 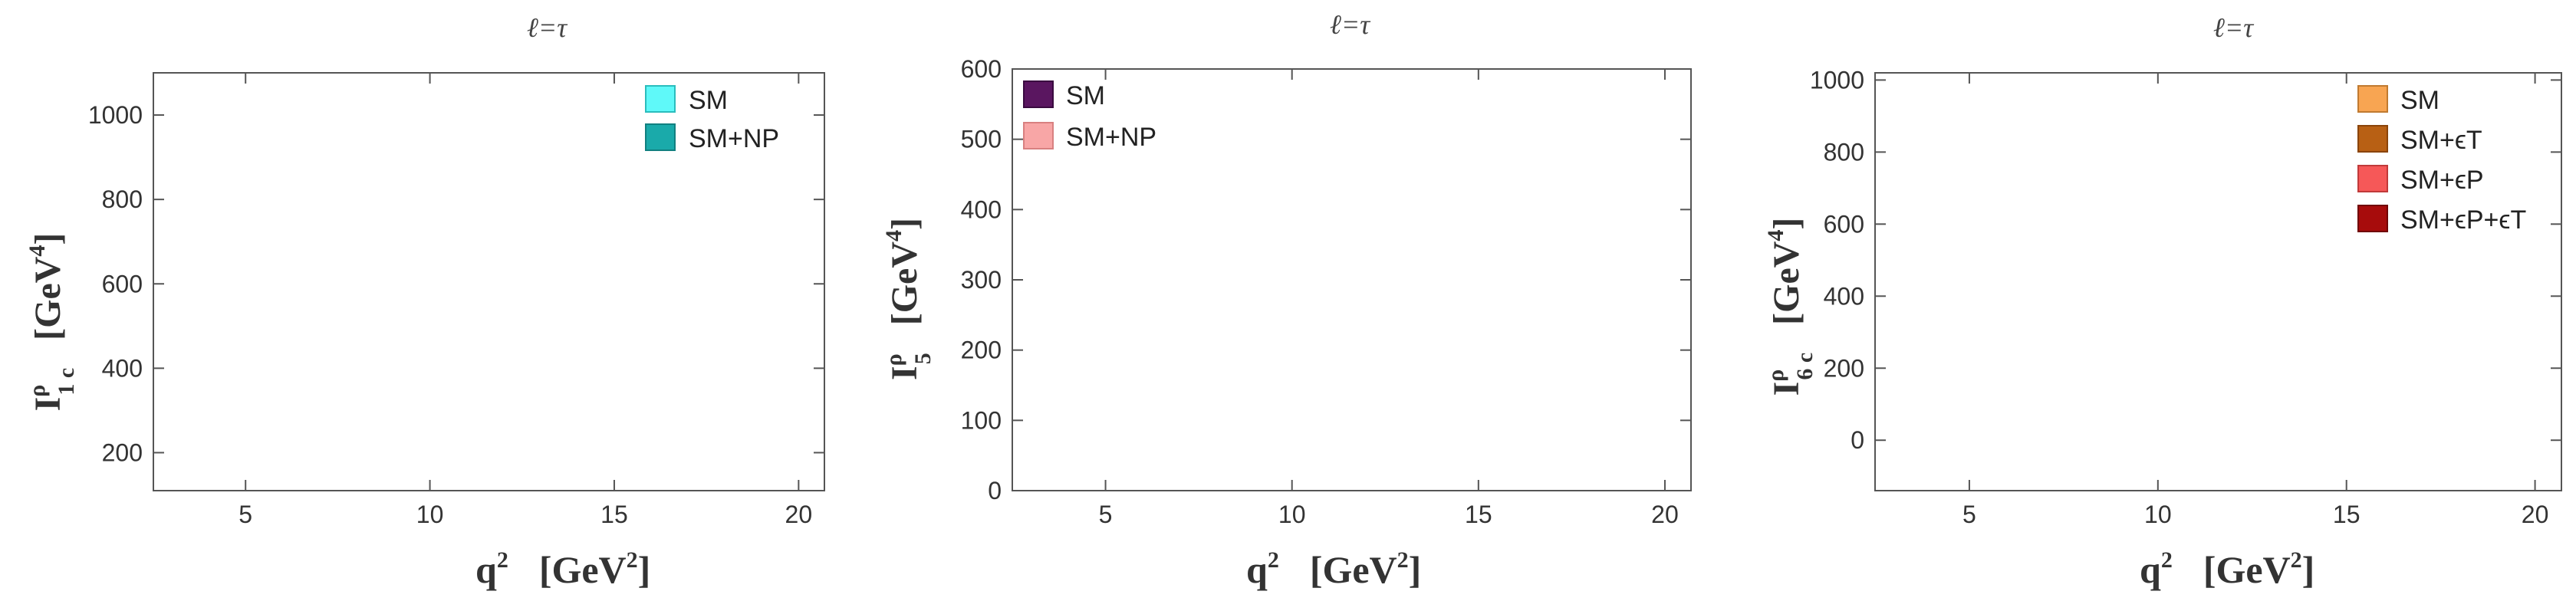 What do you see at coordinates (981, 139) in the screenshot?
I see `y-tick-label: 500` at bounding box center [981, 139].